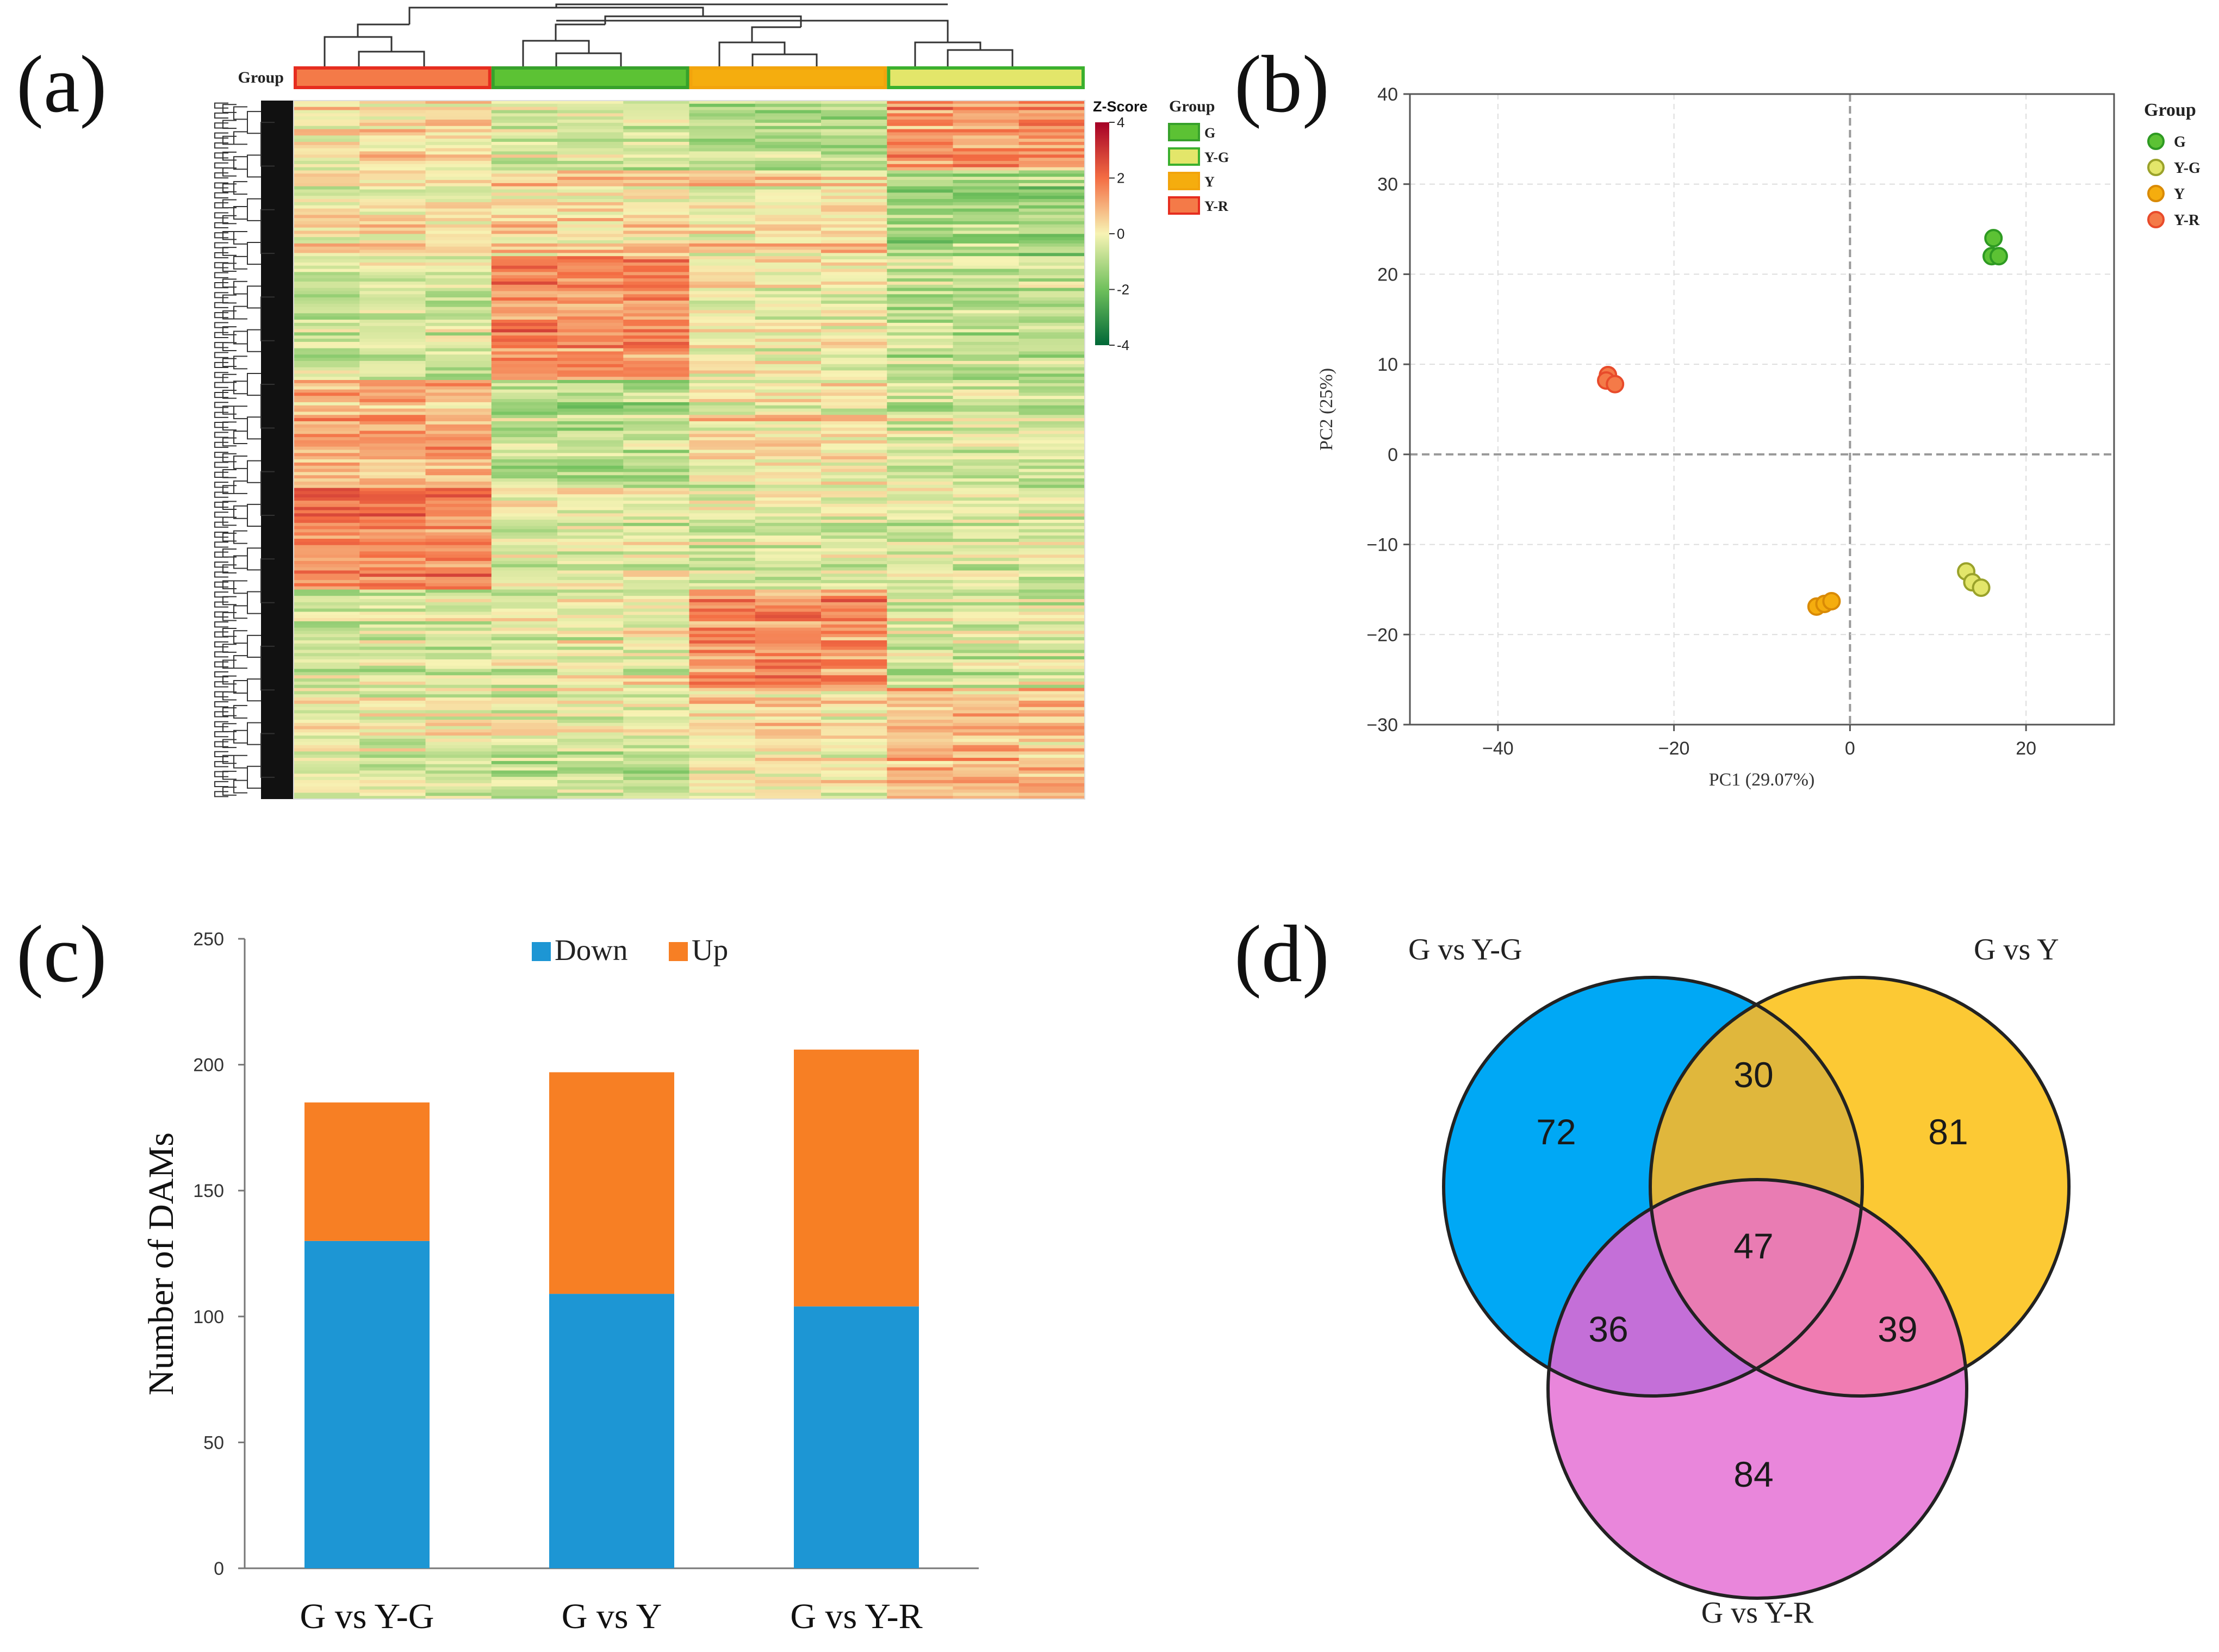 This screenshot has width=2219, height=1652. What do you see at coordinates (1850, 749) in the screenshot?
I see `pca-x-tick-label: 0` at bounding box center [1850, 749].